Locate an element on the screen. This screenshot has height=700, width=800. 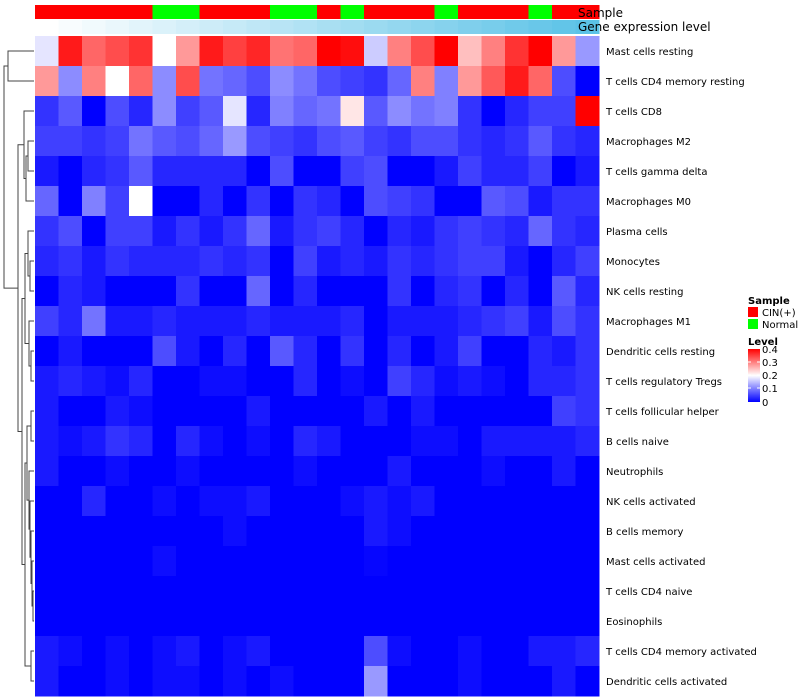
row-label: Macrophages M1 is located at coordinates (648, 322).